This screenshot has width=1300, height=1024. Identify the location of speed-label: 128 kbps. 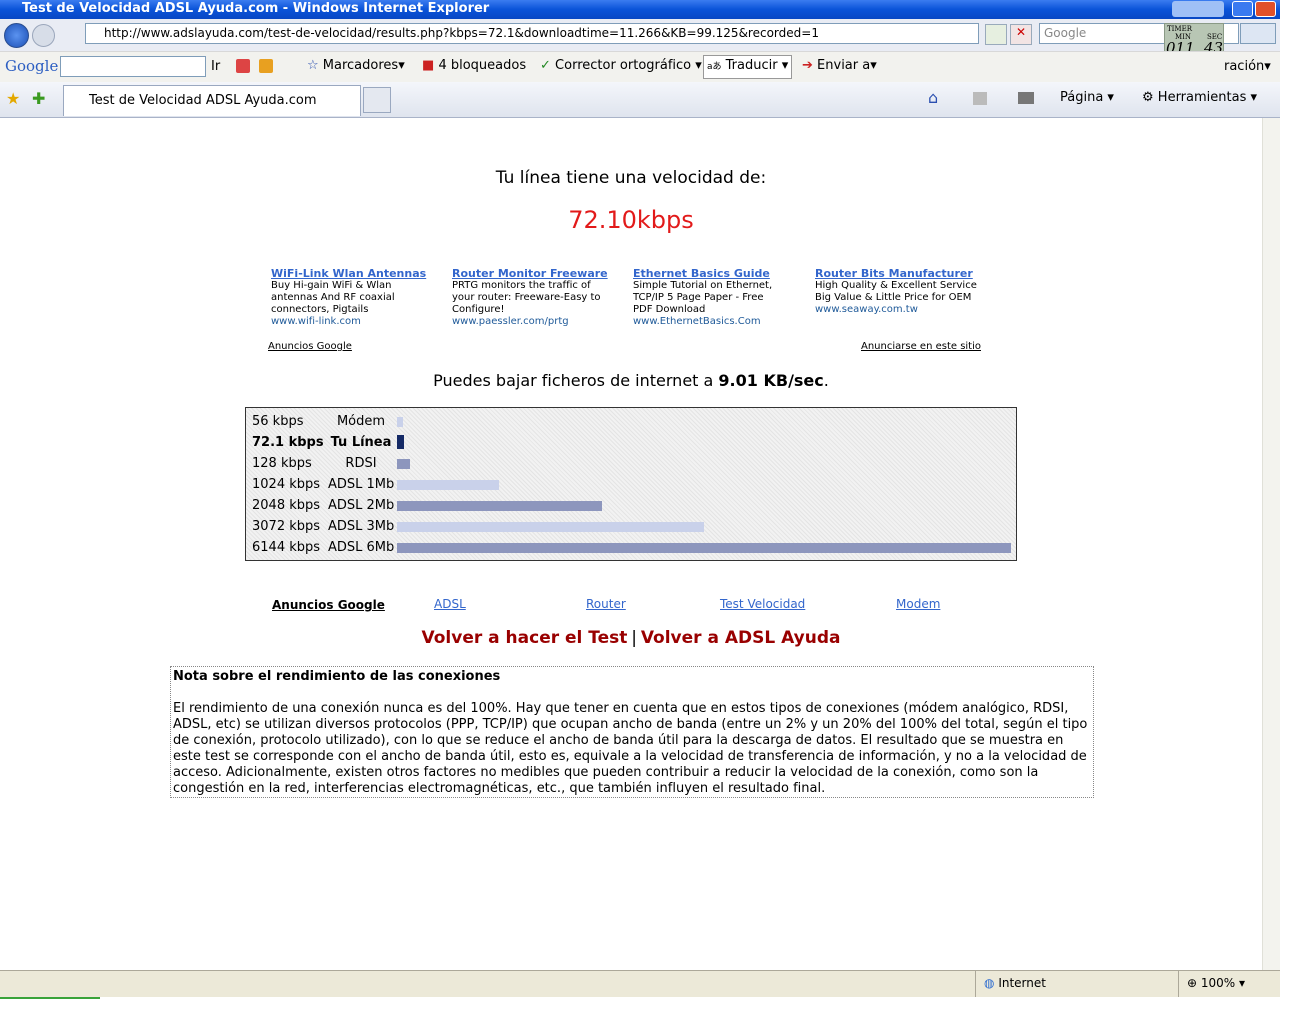
(282, 463).